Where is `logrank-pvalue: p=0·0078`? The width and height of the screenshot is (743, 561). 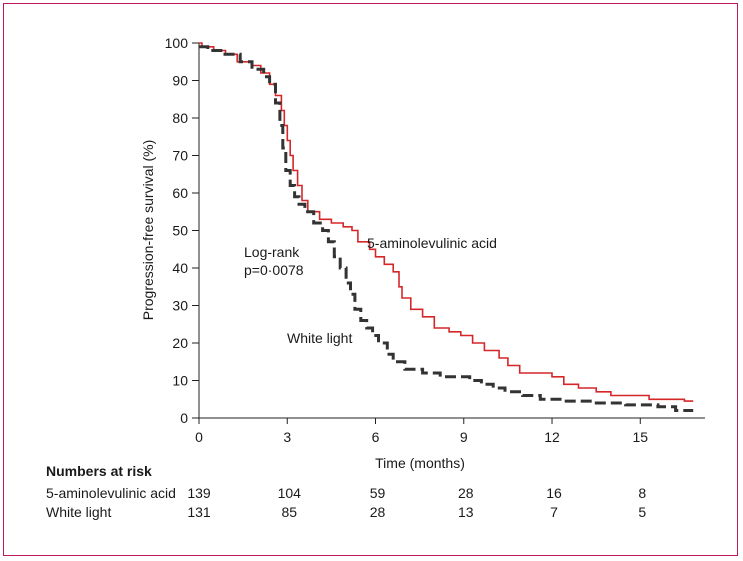
logrank-pvalue: p=0·0078 is located at coordinates (274, 270).